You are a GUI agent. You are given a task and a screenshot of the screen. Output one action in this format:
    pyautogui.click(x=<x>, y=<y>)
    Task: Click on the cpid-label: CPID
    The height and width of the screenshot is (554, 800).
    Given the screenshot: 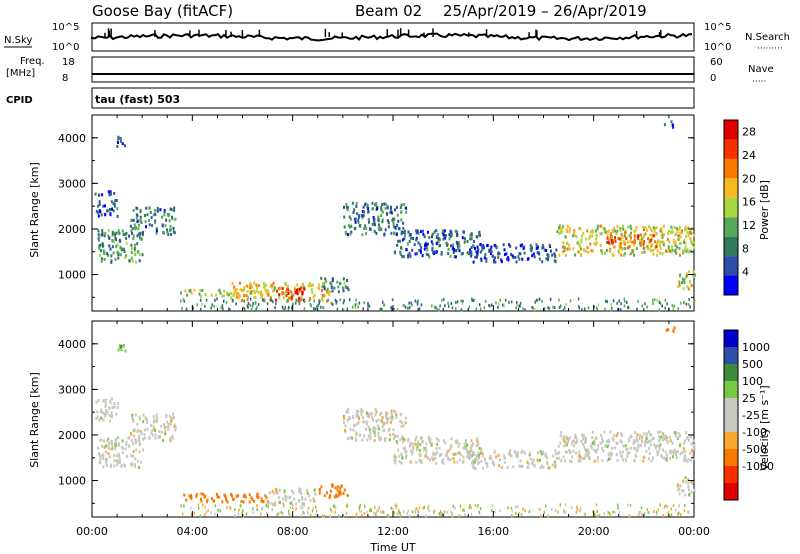 What is the action you would take?
    pyautogui.click(x=19, y=100)
    